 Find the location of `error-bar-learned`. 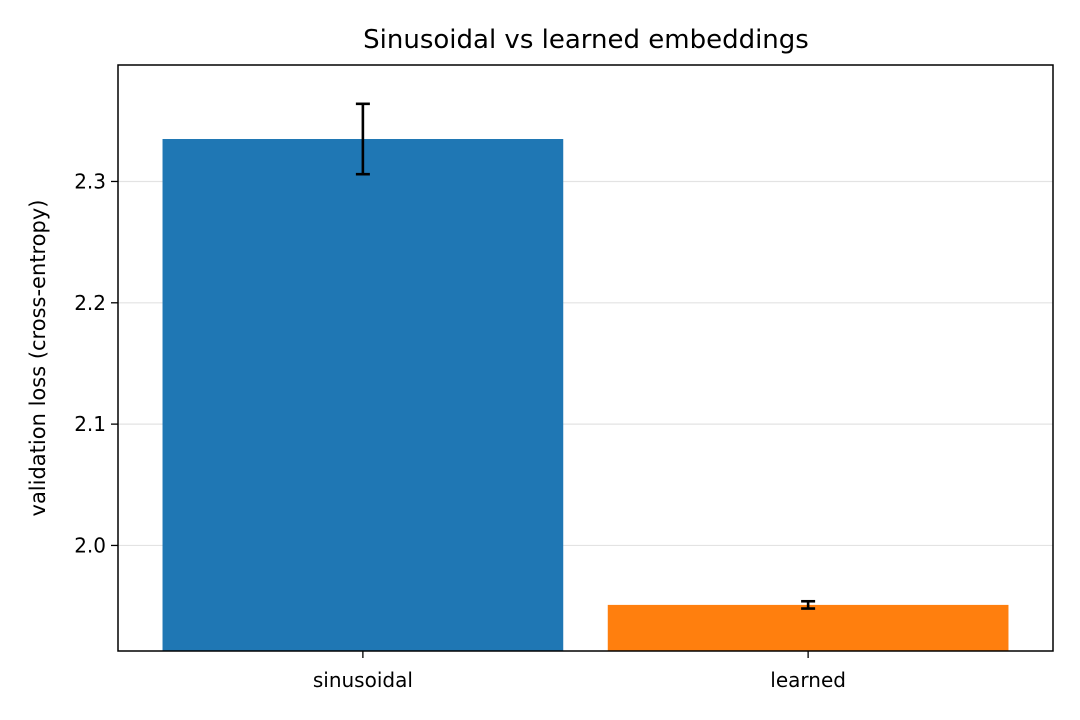

error-bar-learned is located at coordinates (808, 604).